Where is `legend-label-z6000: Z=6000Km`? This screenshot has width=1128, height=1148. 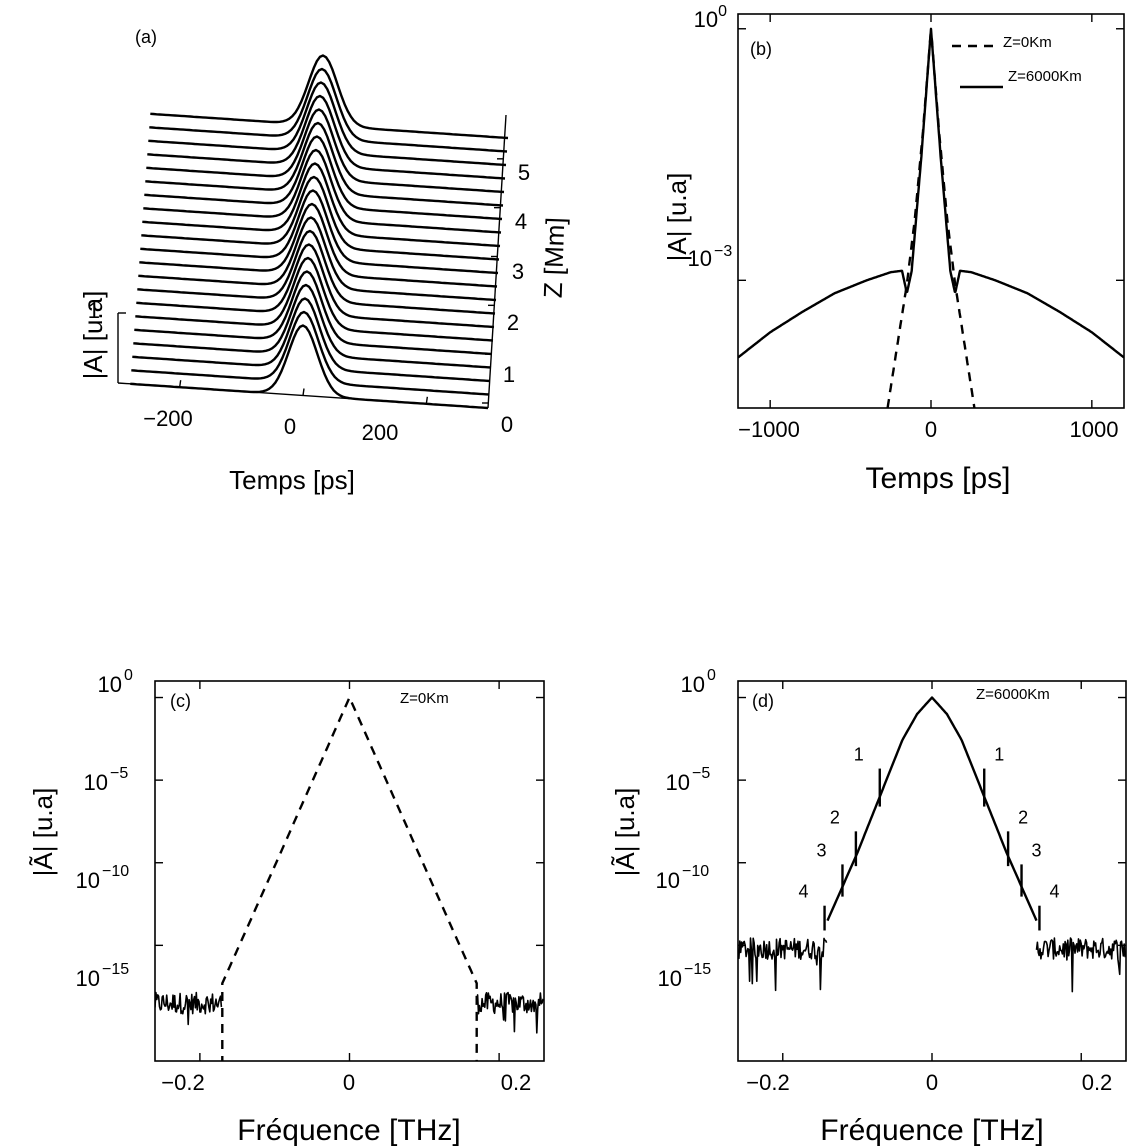
legend-label-z6000: Z=6000Km is located at coordinates (1045, 76).